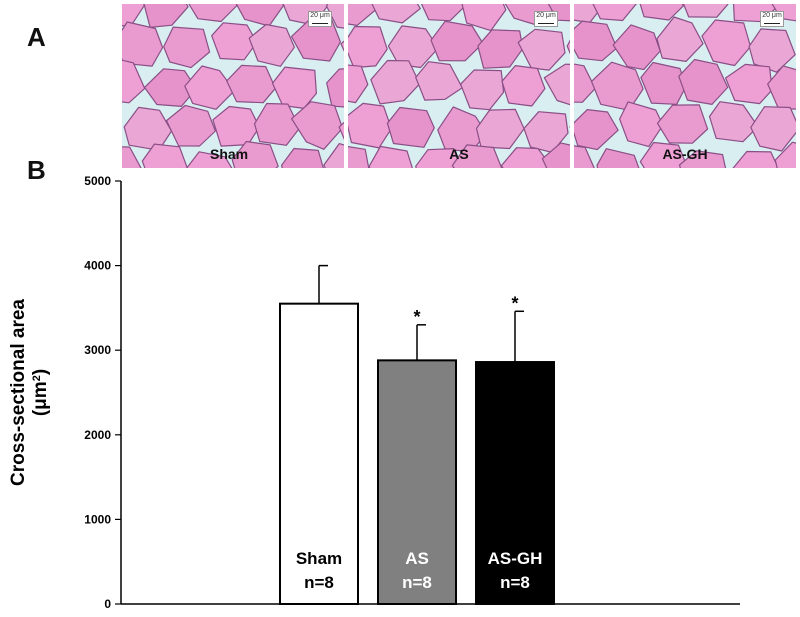 Image resolution: width=800 pixels, height=617 pixels. I want to click on y-tick-label: 3000, so click(97, 350).